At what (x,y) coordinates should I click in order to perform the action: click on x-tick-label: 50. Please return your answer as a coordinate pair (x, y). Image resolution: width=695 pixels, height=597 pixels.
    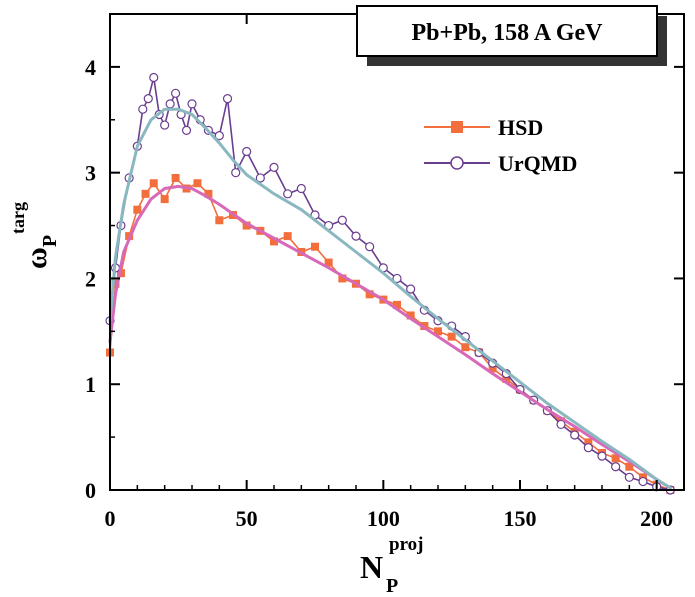
    Looking at the image, I should click on (247, 518).